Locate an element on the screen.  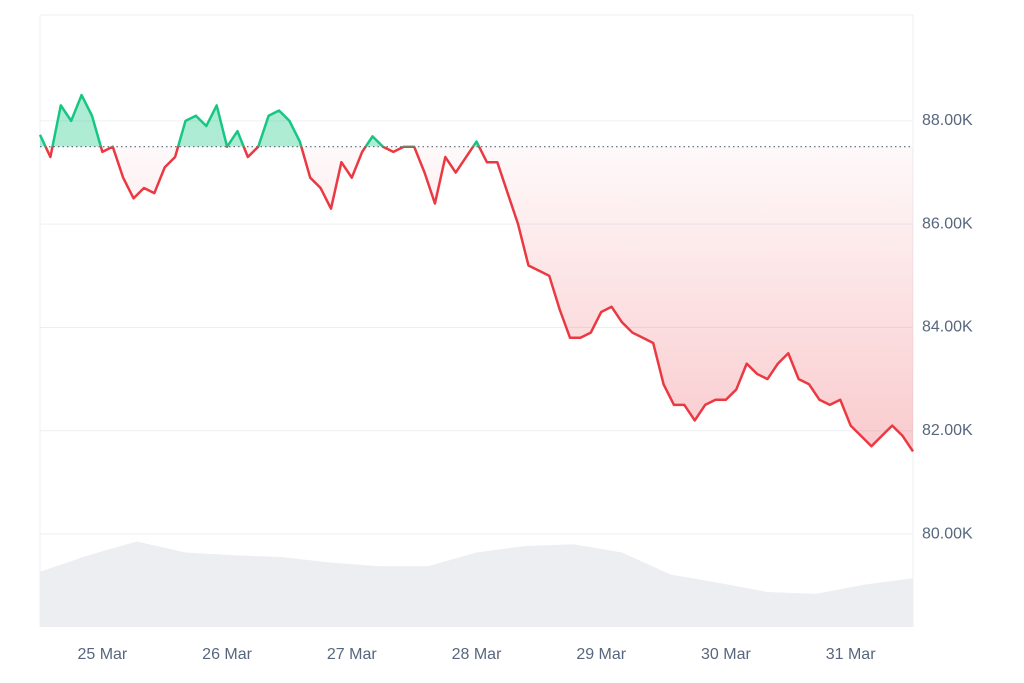
y-tick-label: 86.00K is located at coordinates (947, 223).